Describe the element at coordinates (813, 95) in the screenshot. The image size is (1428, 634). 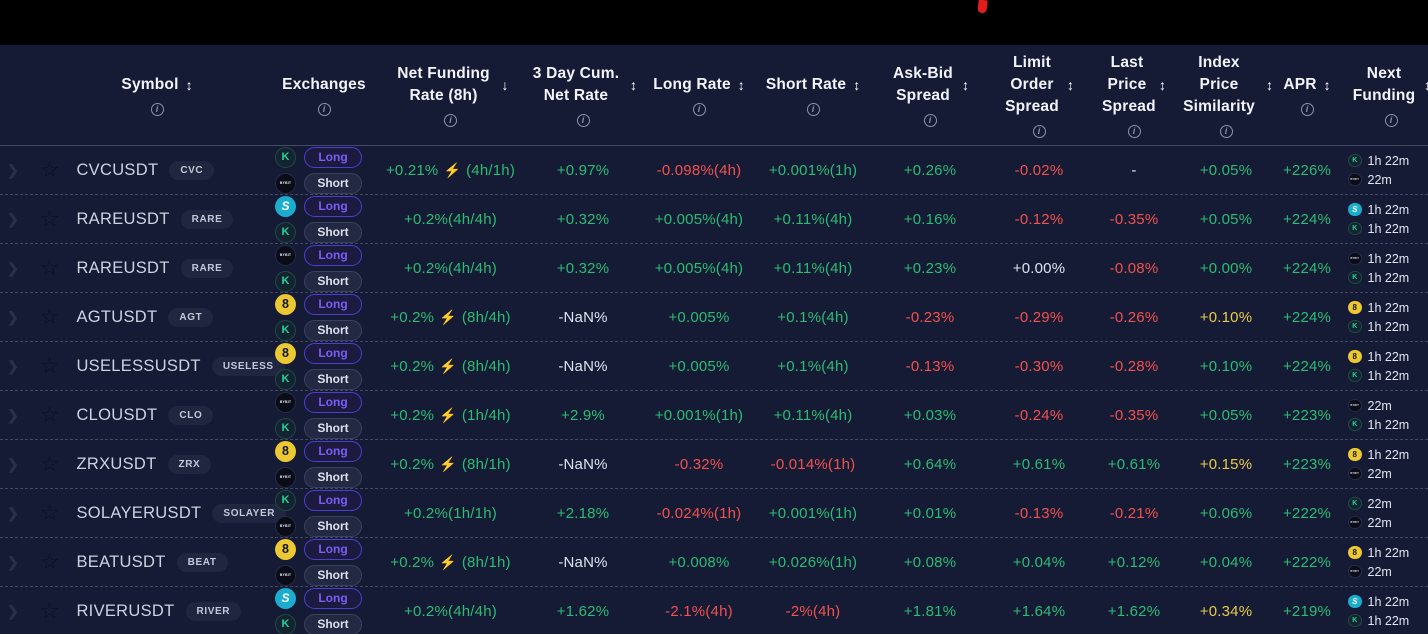
I see `col-header-short-rate: Short Rate ↕ i` at that location.